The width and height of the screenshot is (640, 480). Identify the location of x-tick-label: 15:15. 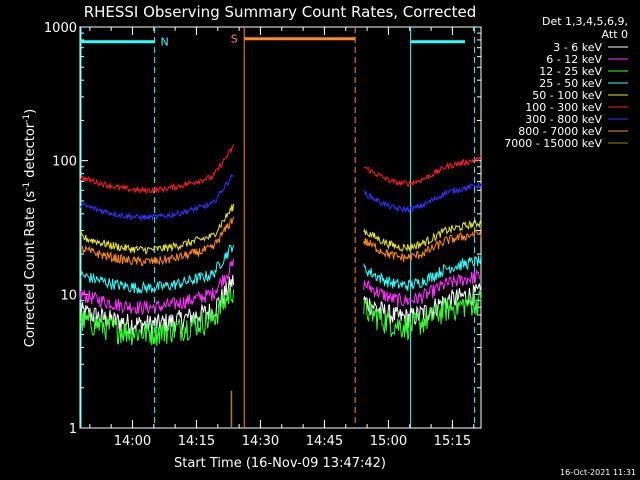
(452, 441).